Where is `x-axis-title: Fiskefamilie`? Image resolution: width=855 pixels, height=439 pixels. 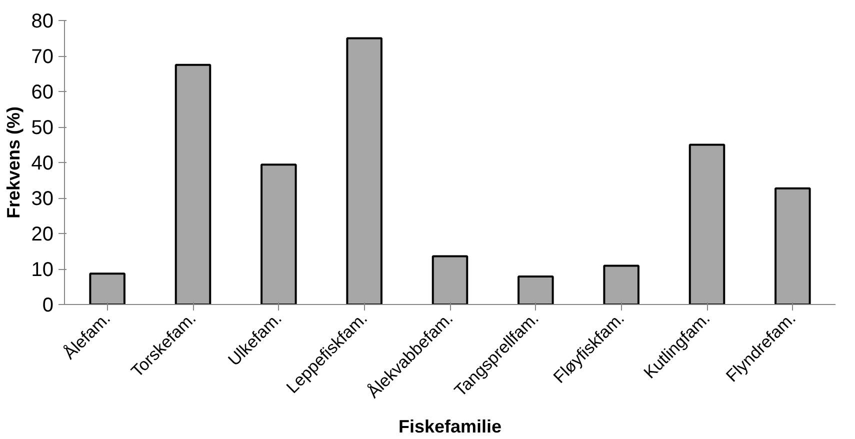 x-axis-title: Fiskefamilie is located at coordinates (450, 426).